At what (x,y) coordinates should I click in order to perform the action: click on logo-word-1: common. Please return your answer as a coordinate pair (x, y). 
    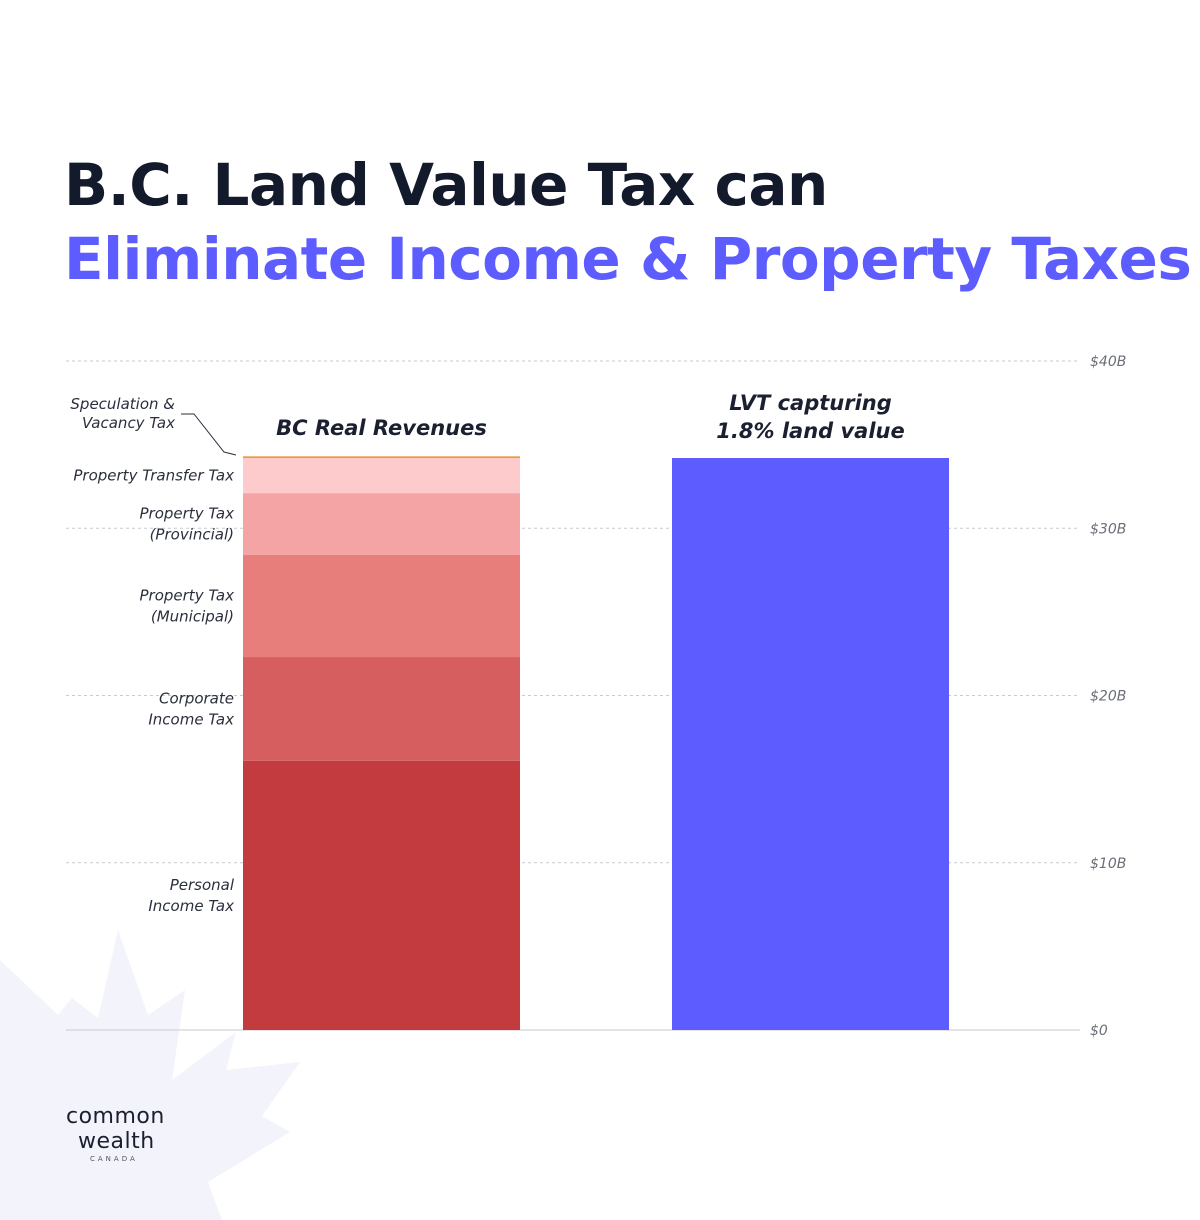
    Looking at the image, I should click on (115, 1116).